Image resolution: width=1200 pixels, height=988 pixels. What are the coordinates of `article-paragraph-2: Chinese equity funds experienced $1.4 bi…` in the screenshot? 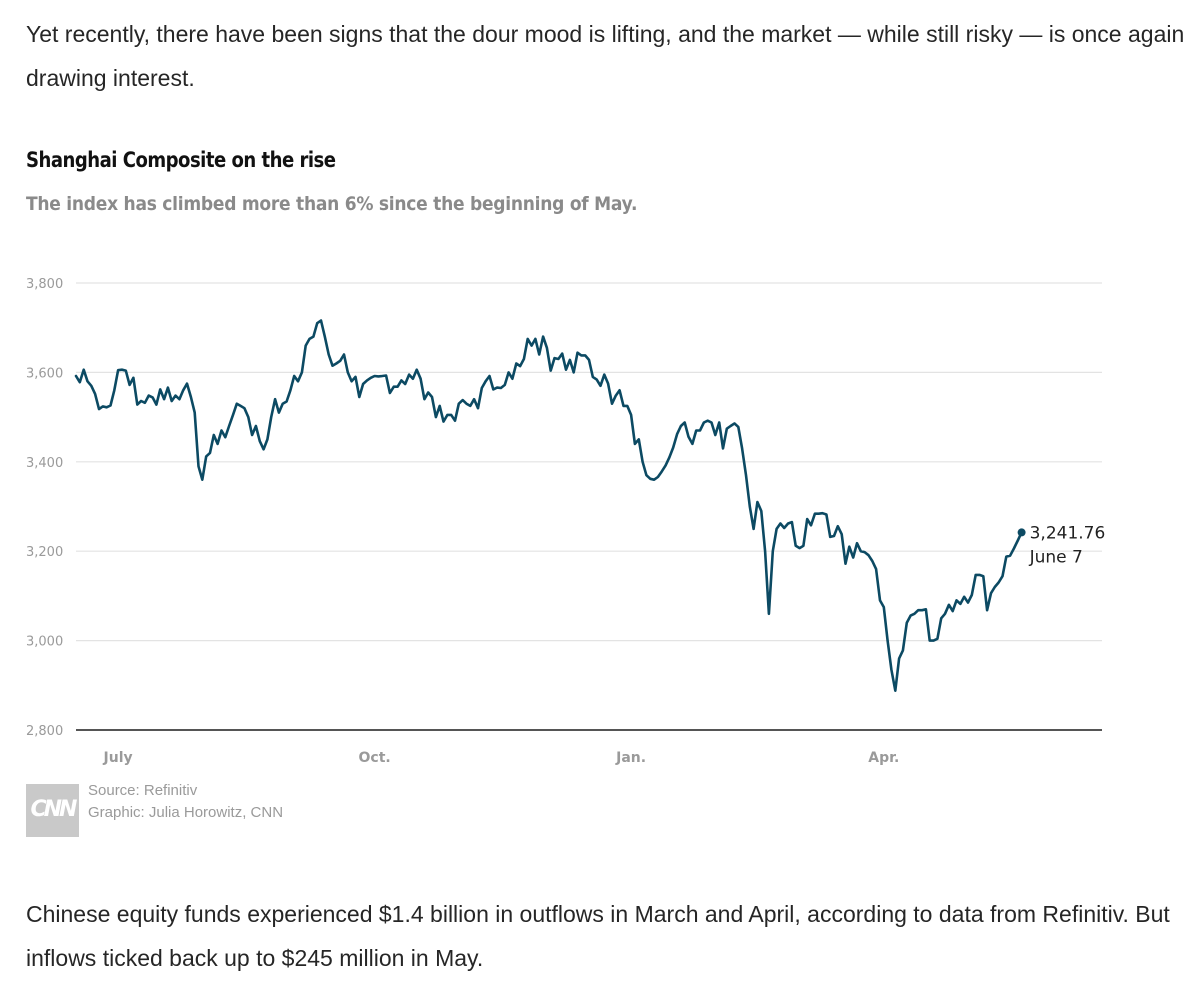 It's located at (598, 936).